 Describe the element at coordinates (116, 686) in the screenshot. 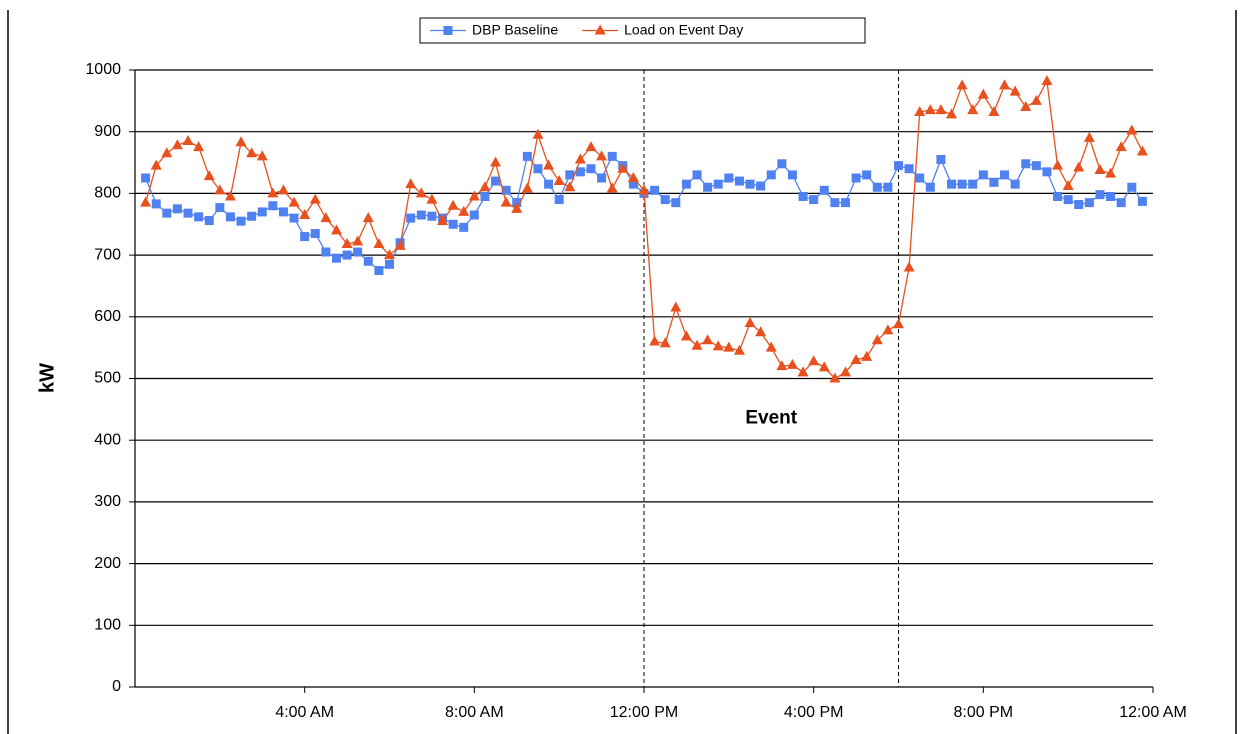

I see `y-tick-label: 0` at that location.